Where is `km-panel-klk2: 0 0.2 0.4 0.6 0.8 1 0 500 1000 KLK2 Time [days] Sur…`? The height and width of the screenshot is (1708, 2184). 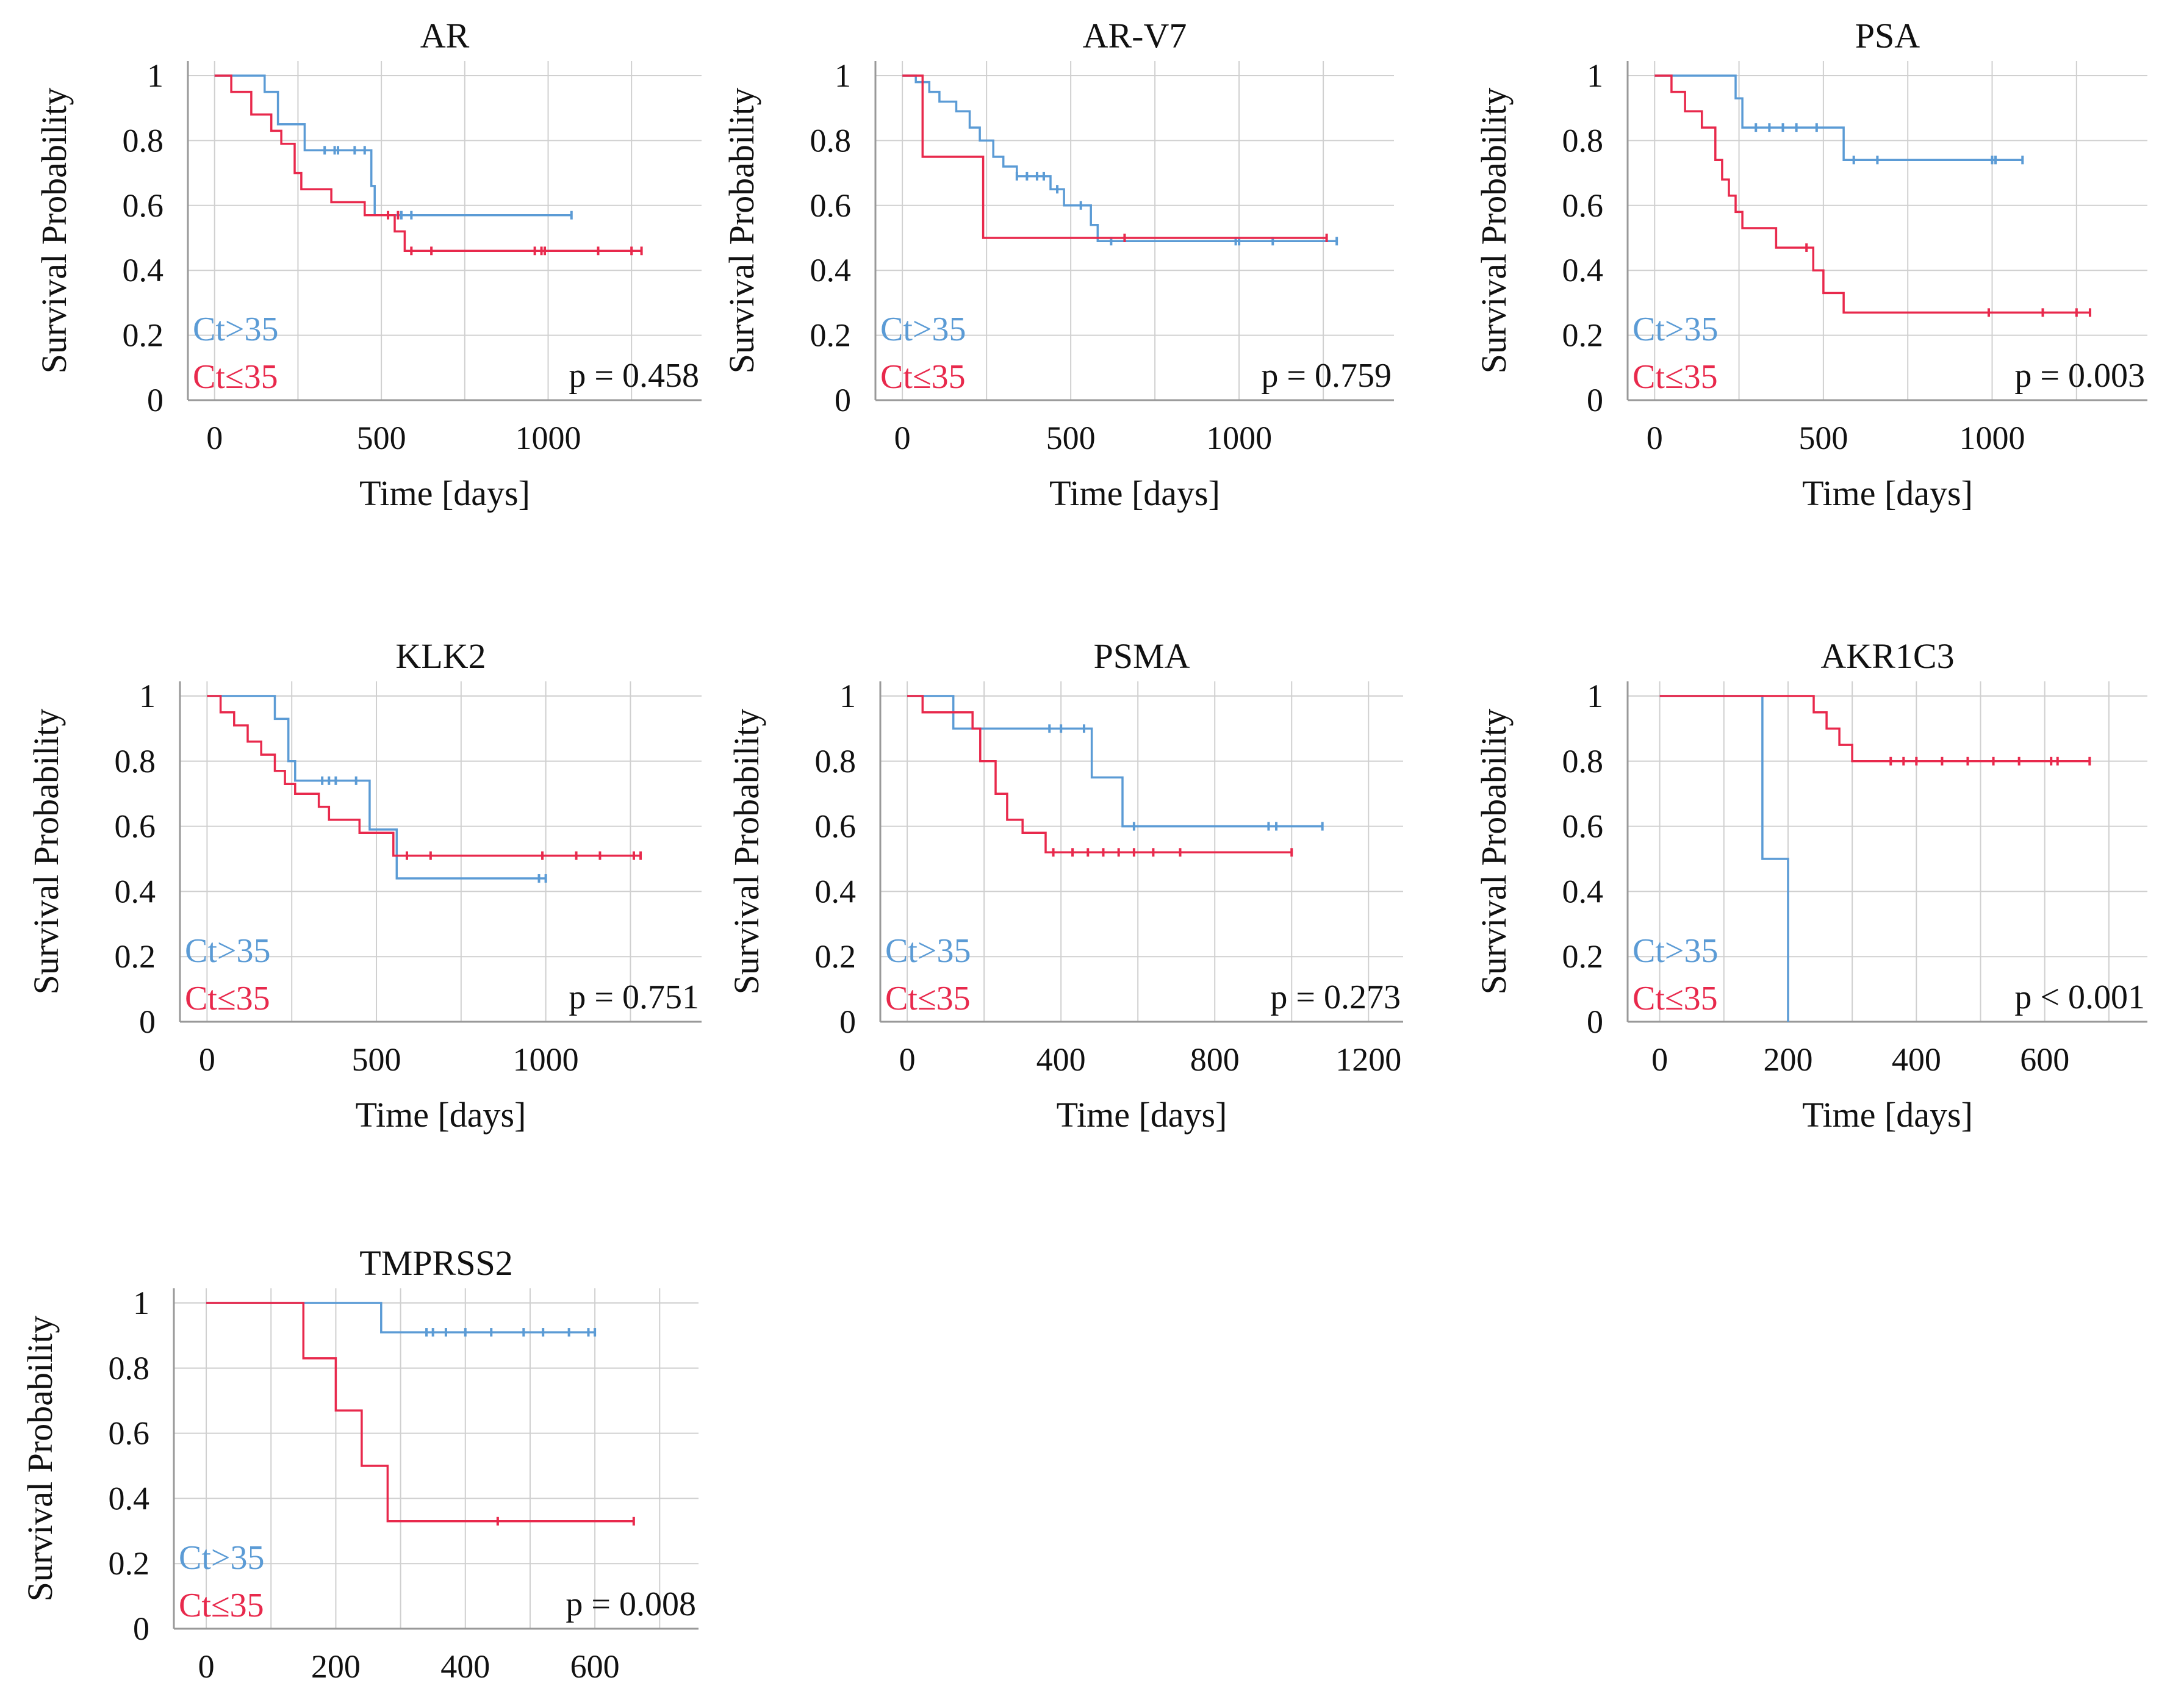 km-panel-klk2: 0 0.2 0.4 0.6 0.8 1 0 500 1000 KLK2 Time [days] Sur… is located at coordinates (364, 885).